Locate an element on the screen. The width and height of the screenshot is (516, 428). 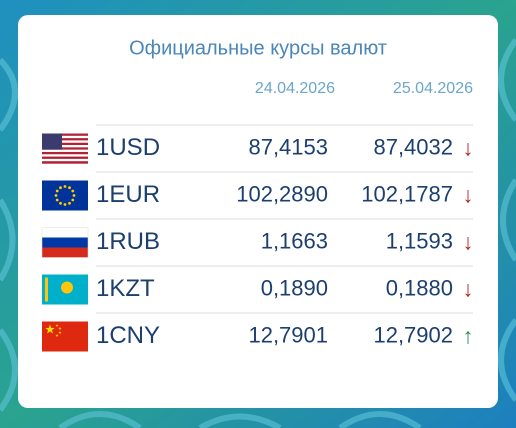
flag-canton is located at coordinates (52, 141).